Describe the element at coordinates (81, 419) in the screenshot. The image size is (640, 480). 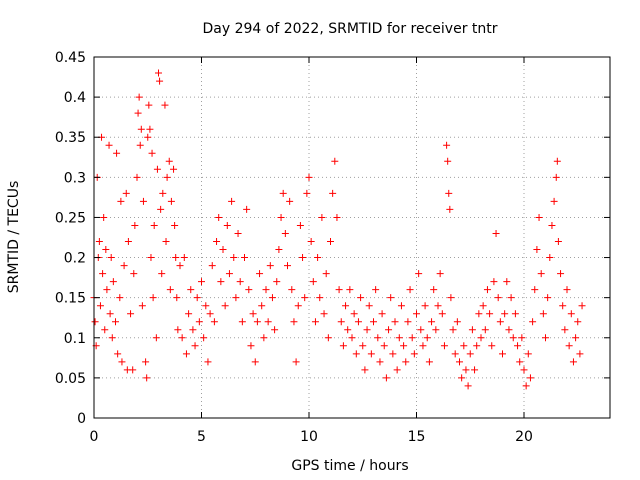
I see `y-tick-label: 0` at that location.